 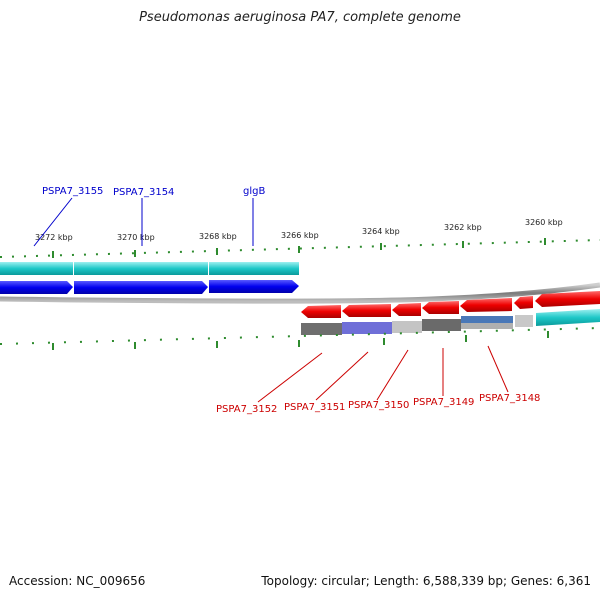 I want to click on reverse-label-leaders, so click(x=383, y=374).